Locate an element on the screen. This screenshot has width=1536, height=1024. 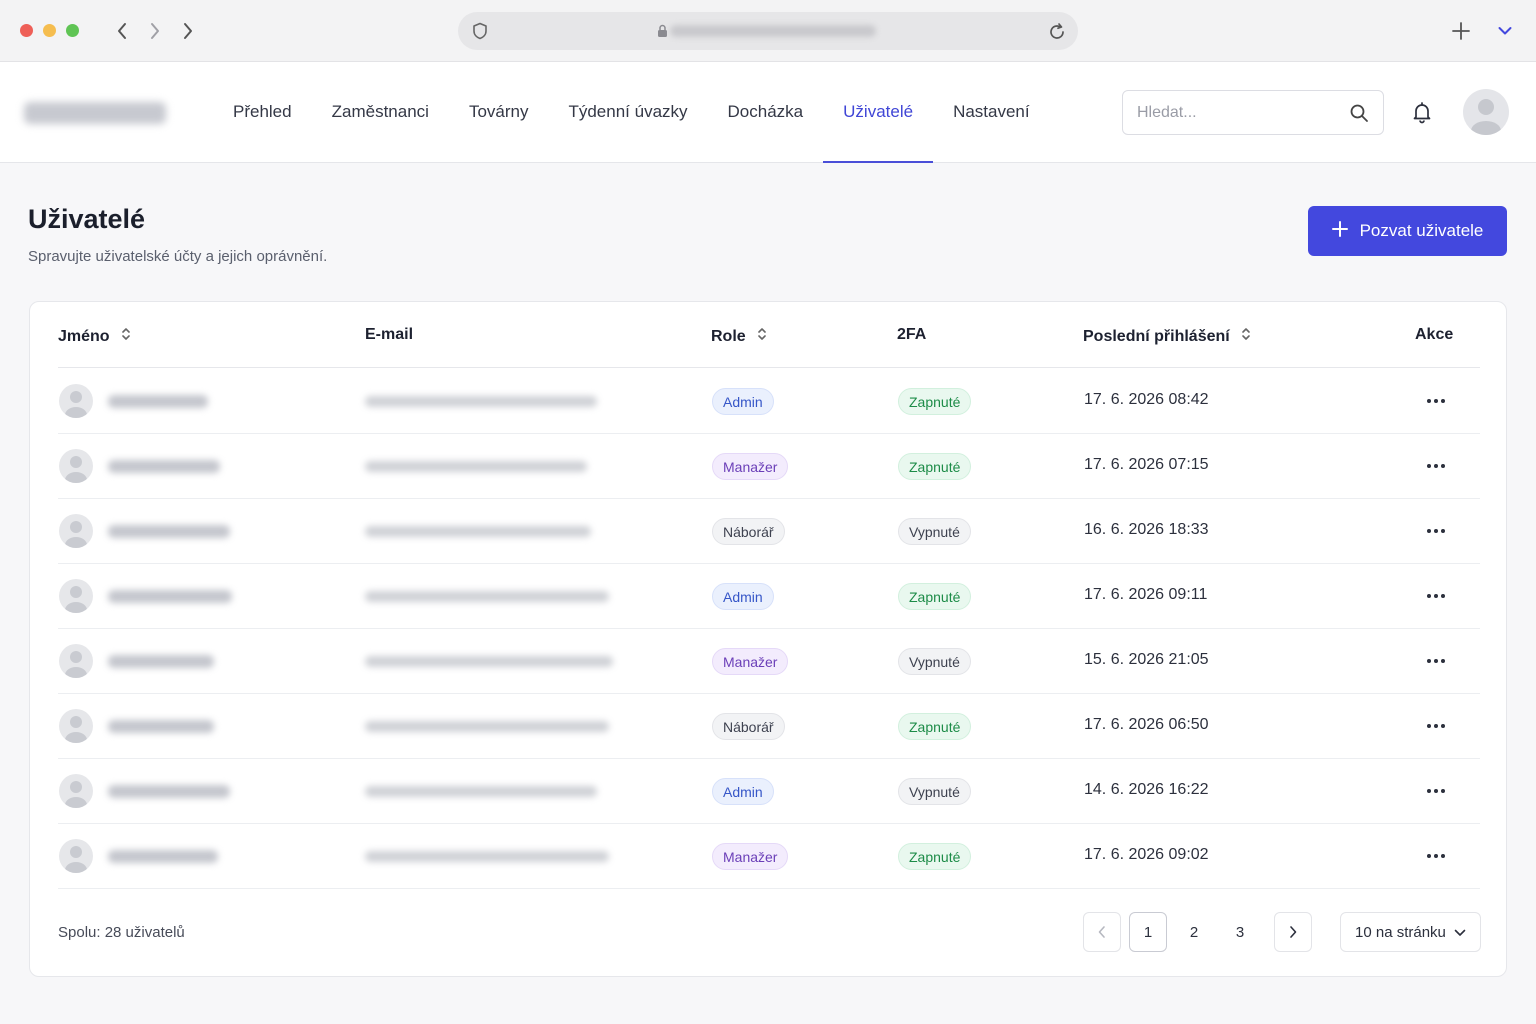
column-header-actions: Akce is located at coordinates (1434, 335).